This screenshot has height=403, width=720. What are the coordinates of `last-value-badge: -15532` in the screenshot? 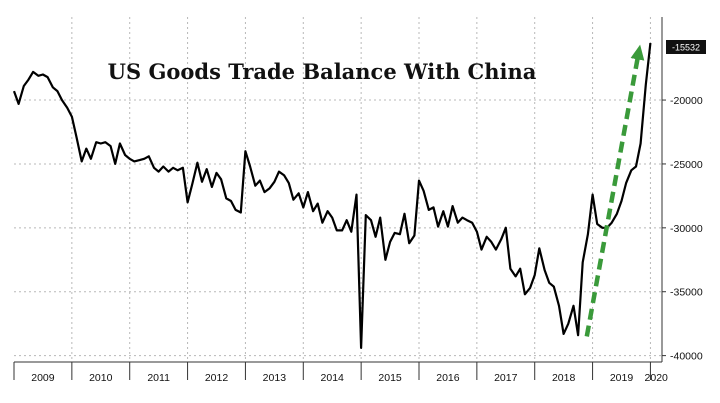 It's located at (686, 47).